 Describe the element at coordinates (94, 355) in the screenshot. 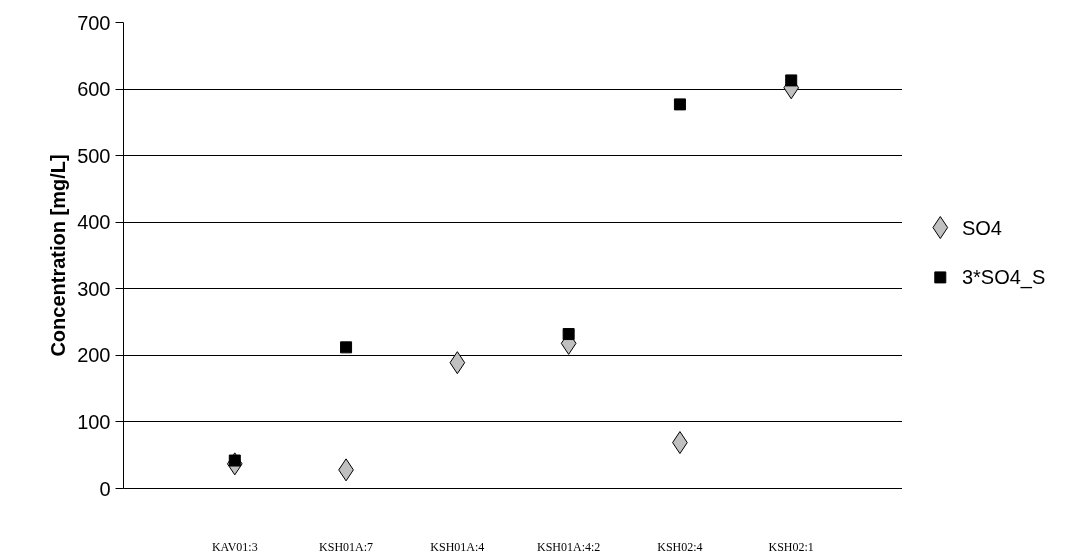

I see `y-tick-label: 200` at that location.